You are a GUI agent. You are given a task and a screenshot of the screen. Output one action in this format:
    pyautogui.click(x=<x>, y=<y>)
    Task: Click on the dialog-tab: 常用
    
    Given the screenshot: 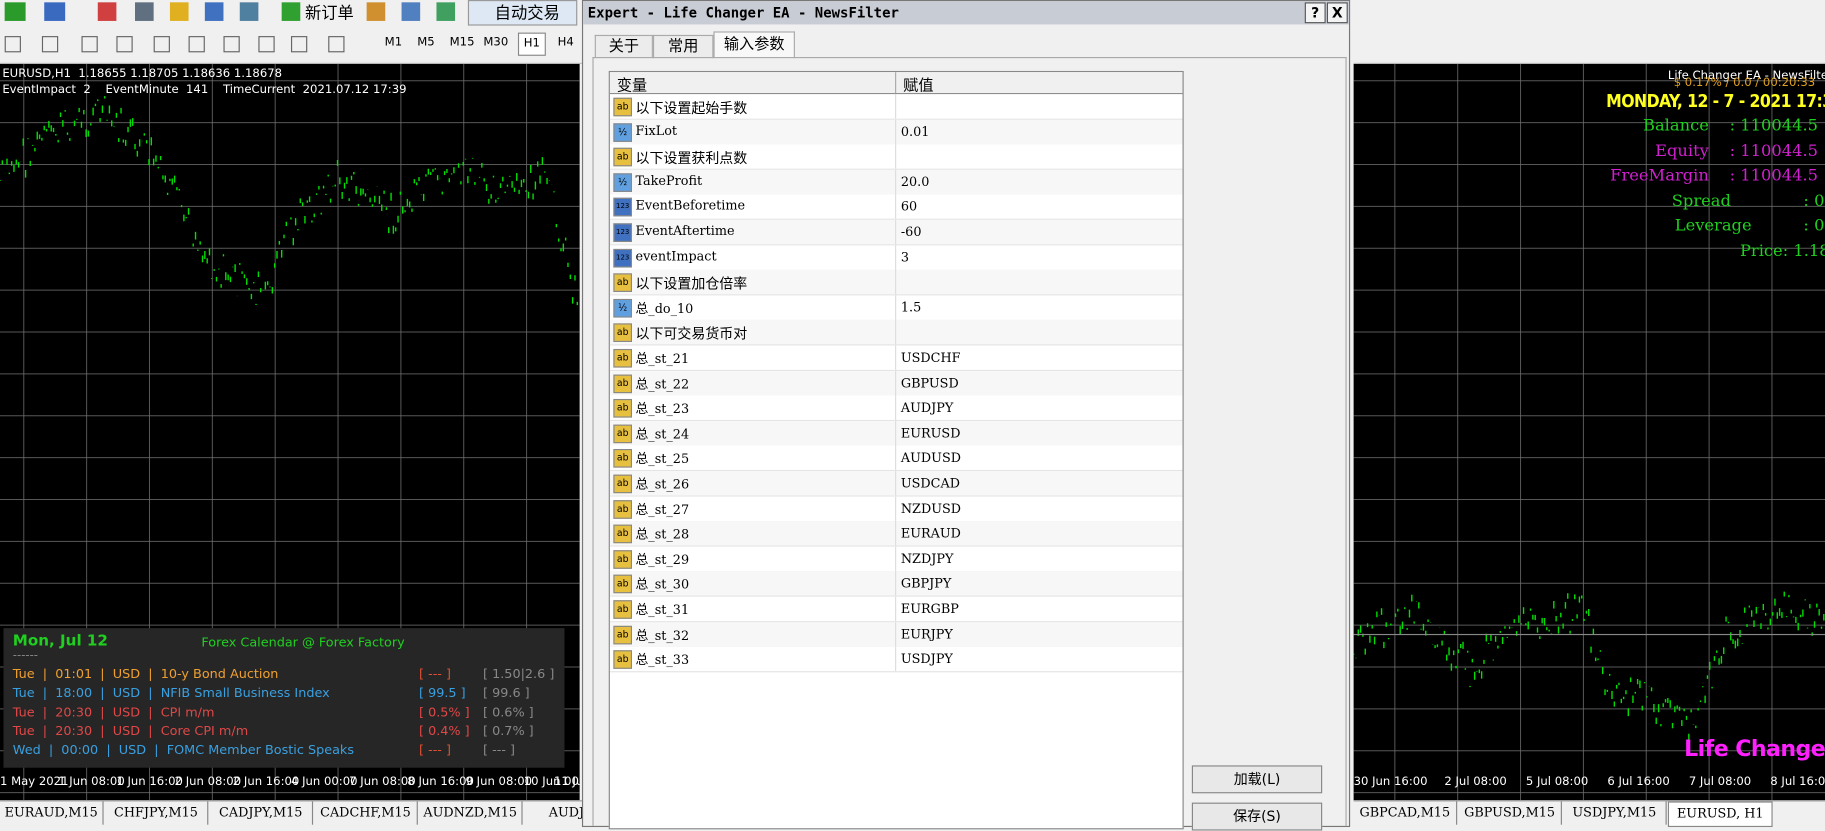 What is the action you would take?
    pyautogui.click(x=683, y=46)
    